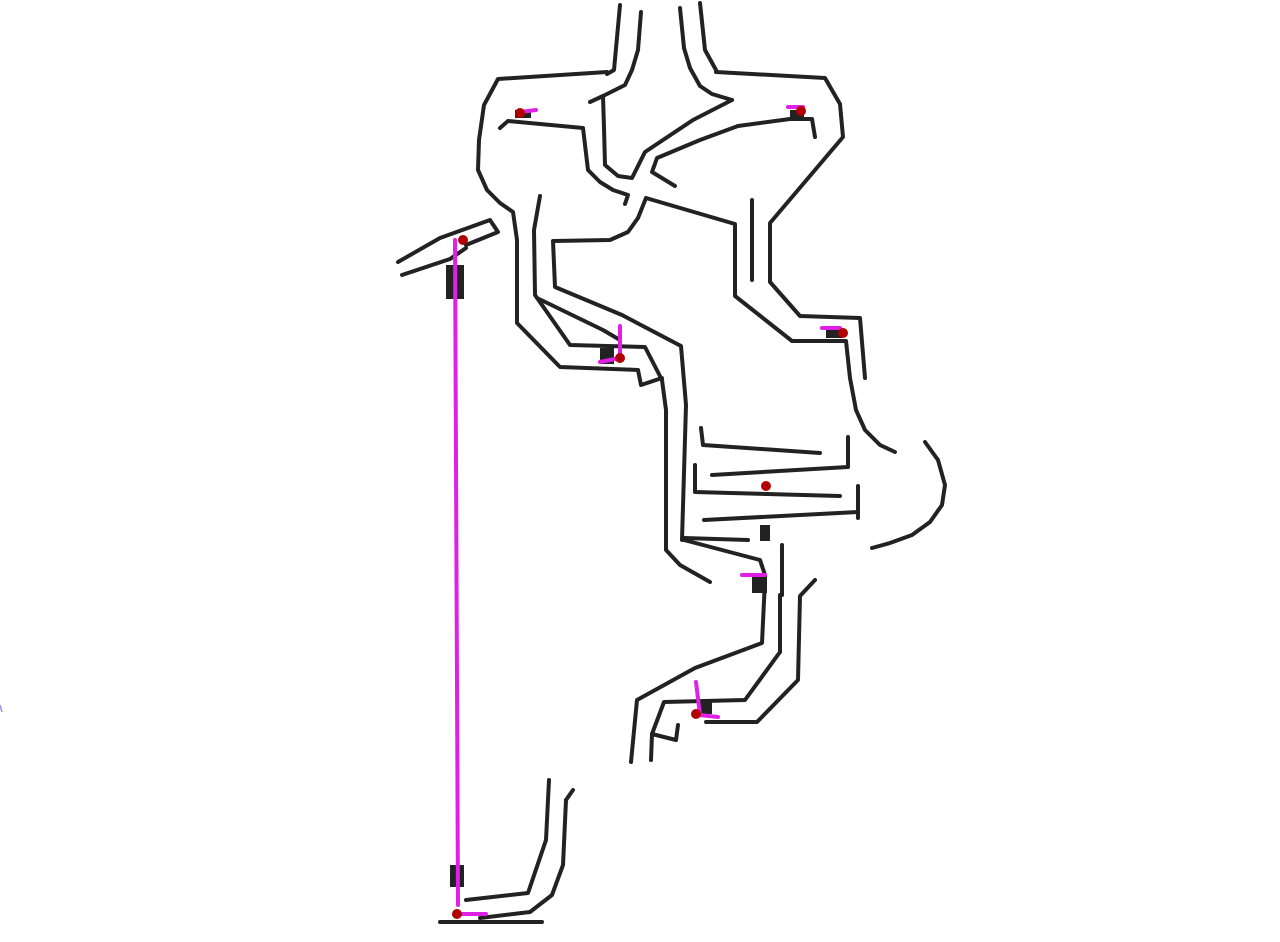 The width and height of the screenshot is (1280, 942). What do you see at coordinates (456, 572) in the screenshot?
I see `route-line` at bounding box center [456, 572].